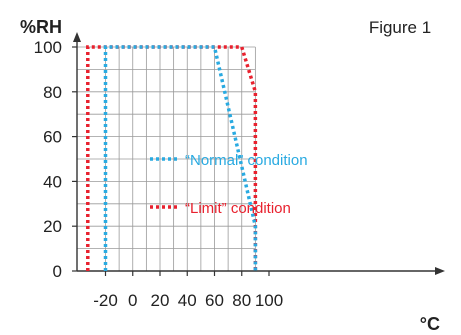  What do you see at coordinates (52, 137) in the screenshot?
I see `y-tick-label: 60` at bounding box center [52, 137].